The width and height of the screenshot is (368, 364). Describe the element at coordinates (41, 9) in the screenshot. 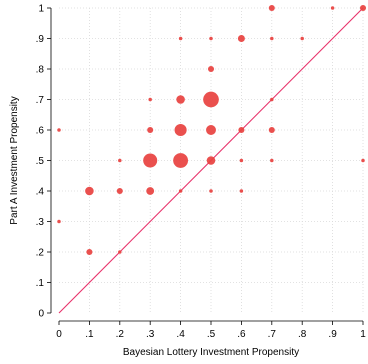

I see `y-tick-label: 1` at that location.